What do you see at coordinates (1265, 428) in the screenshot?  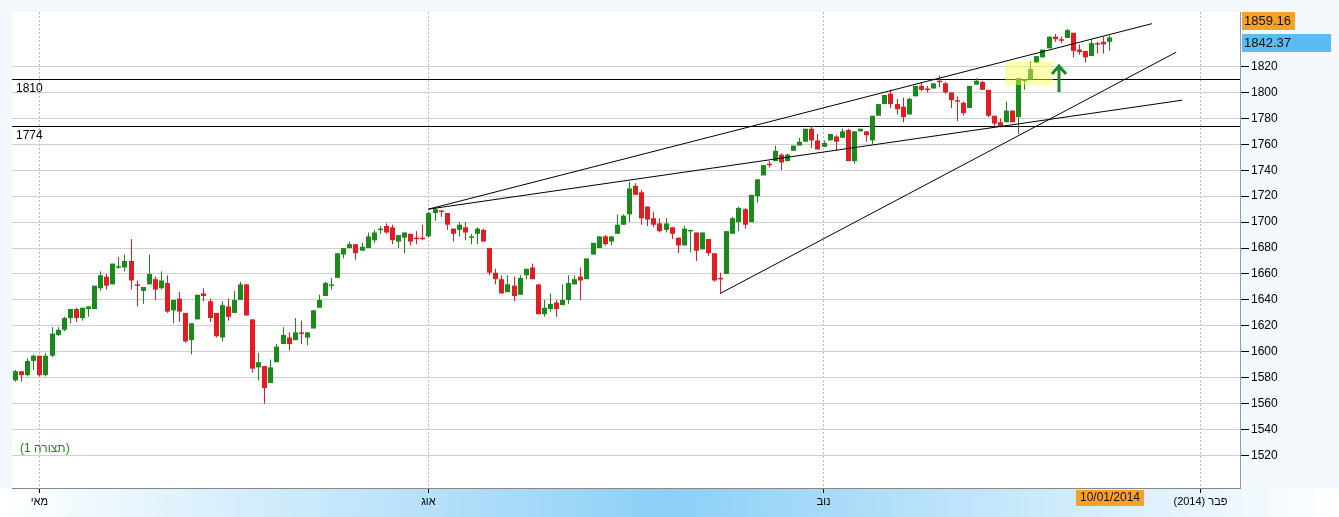 I see `y-tick-label: 1540` at bounding box center [1265, 428].